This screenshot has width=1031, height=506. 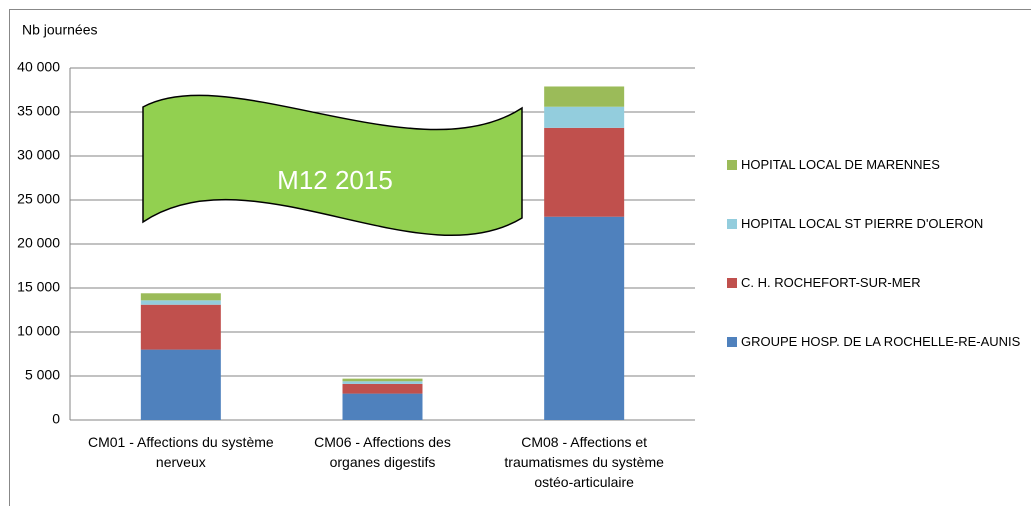 What do you see at coordinates (38, 111) in the screenshot?
I see `y-tick-label: 35 000` at bounding box center [38, 111].